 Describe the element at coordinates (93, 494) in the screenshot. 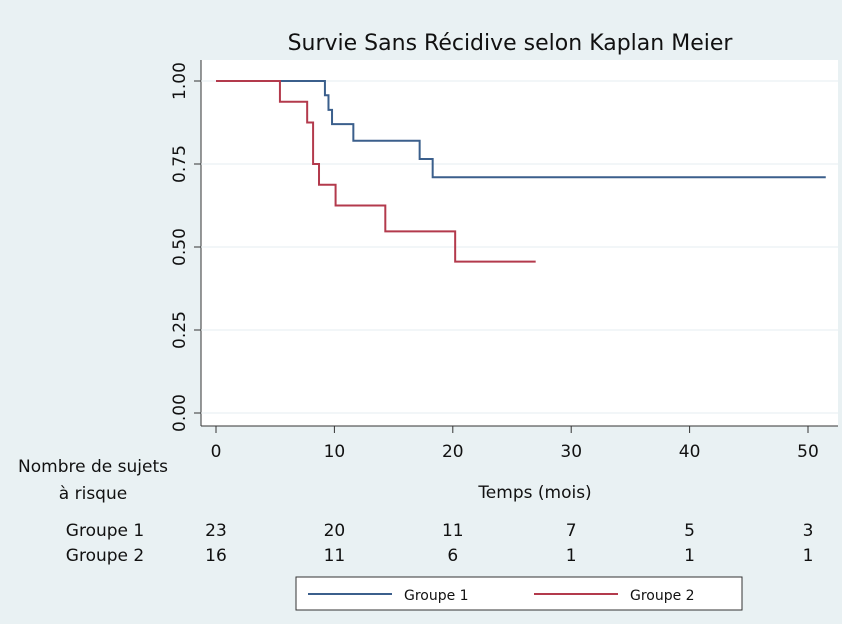

I see `risk-table-label: à risque` at that location.